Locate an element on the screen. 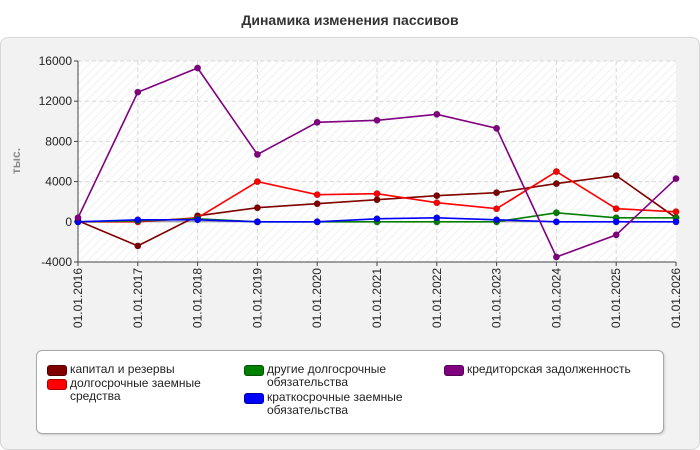 The height and width of the screenshot is (450, 700). series is located at coordinates (377, 220).